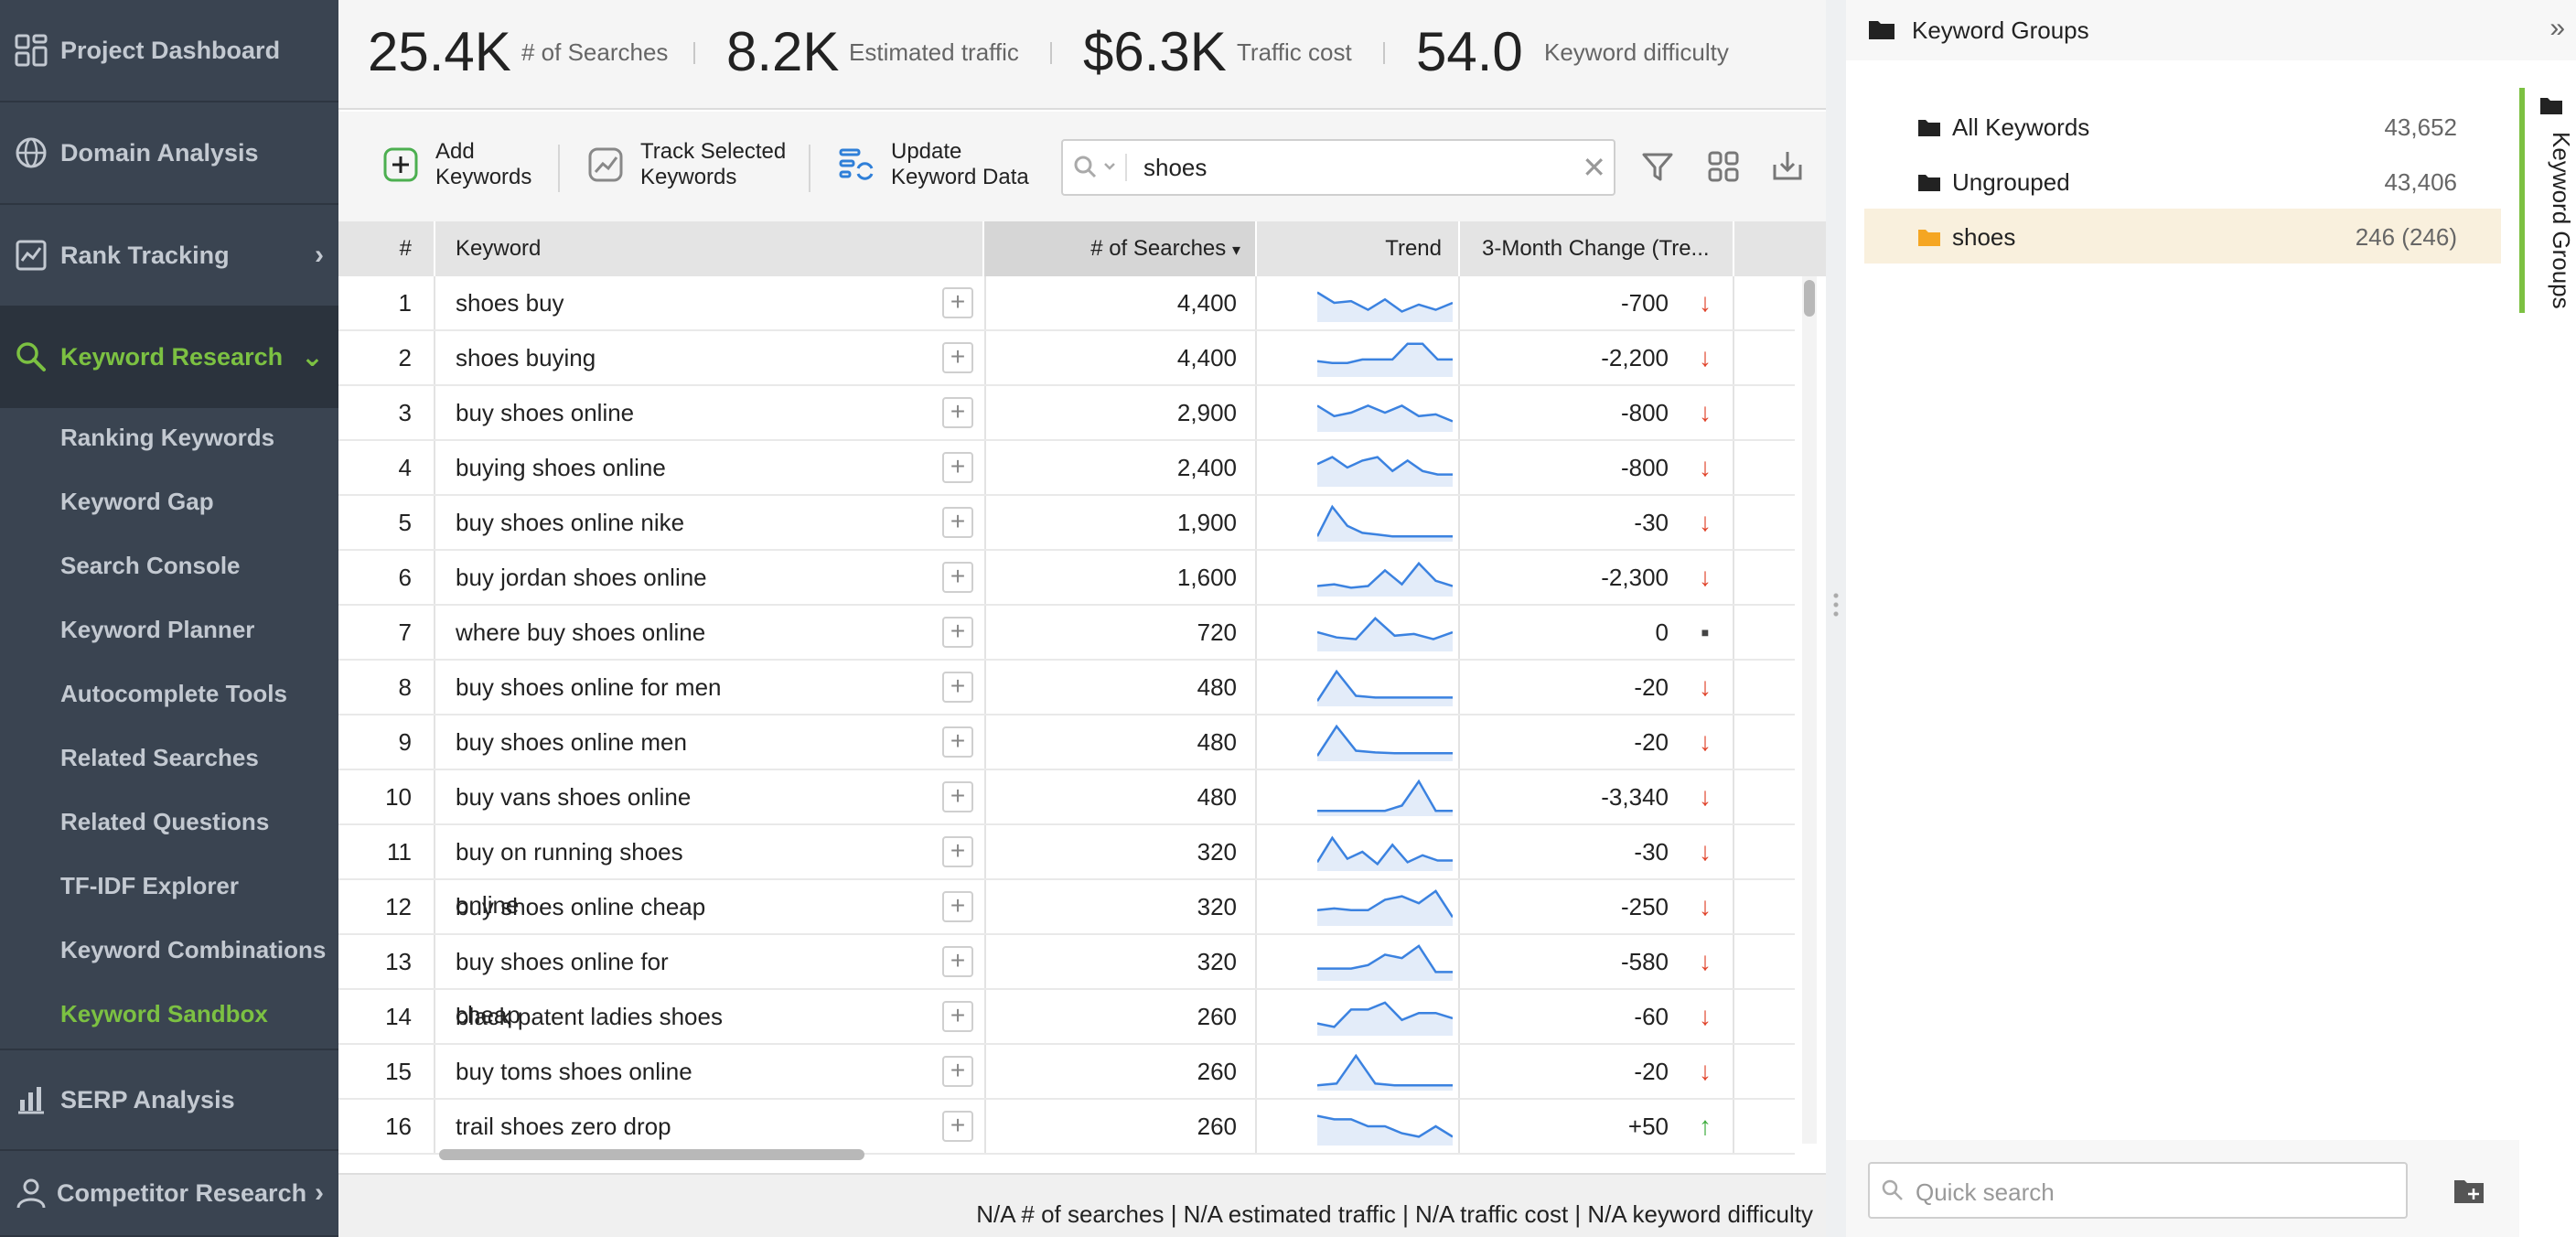 This screenshot has height=1237, width=2576. I want to click on nav-competitor-research: Competitor Research ›, so click(169, 1194).